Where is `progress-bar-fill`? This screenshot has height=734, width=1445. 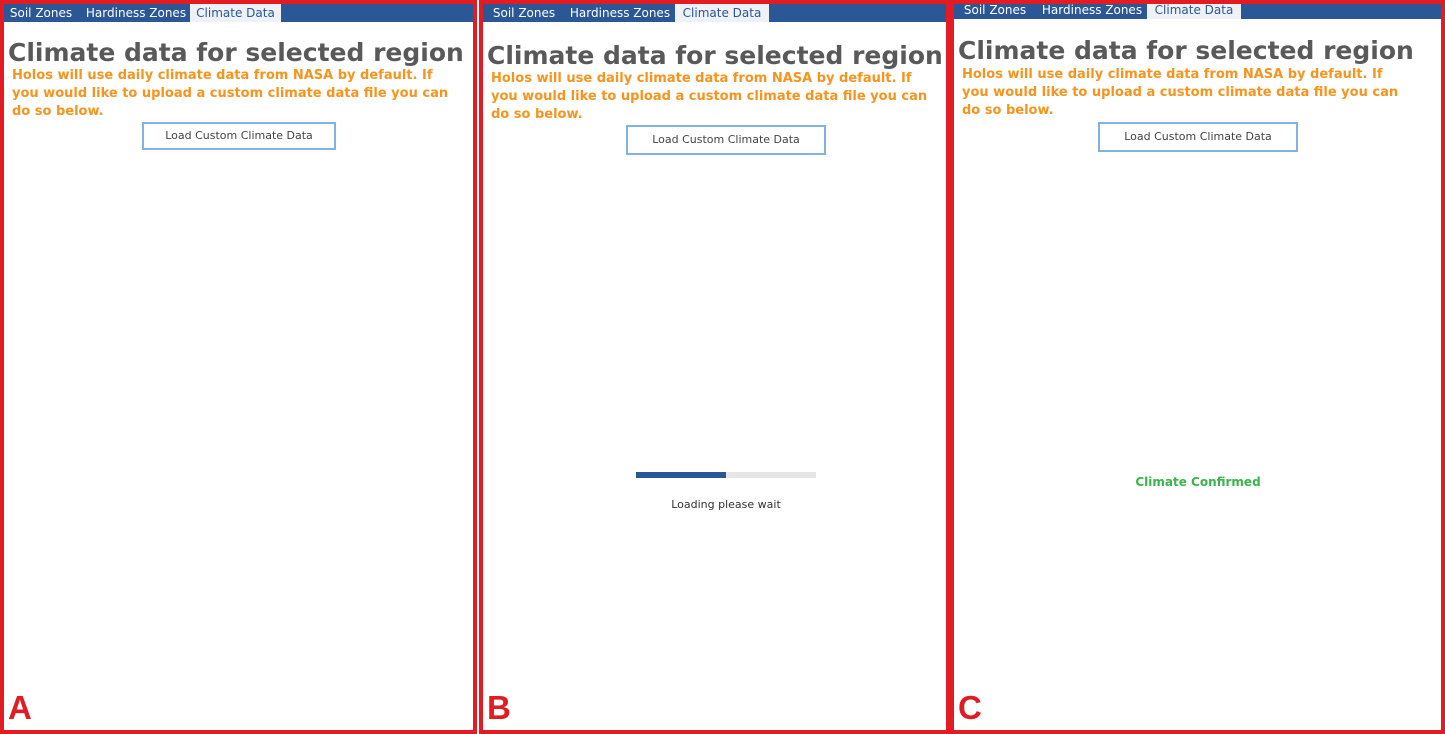 progress-bar-fill is located at coordinates (681, 475).